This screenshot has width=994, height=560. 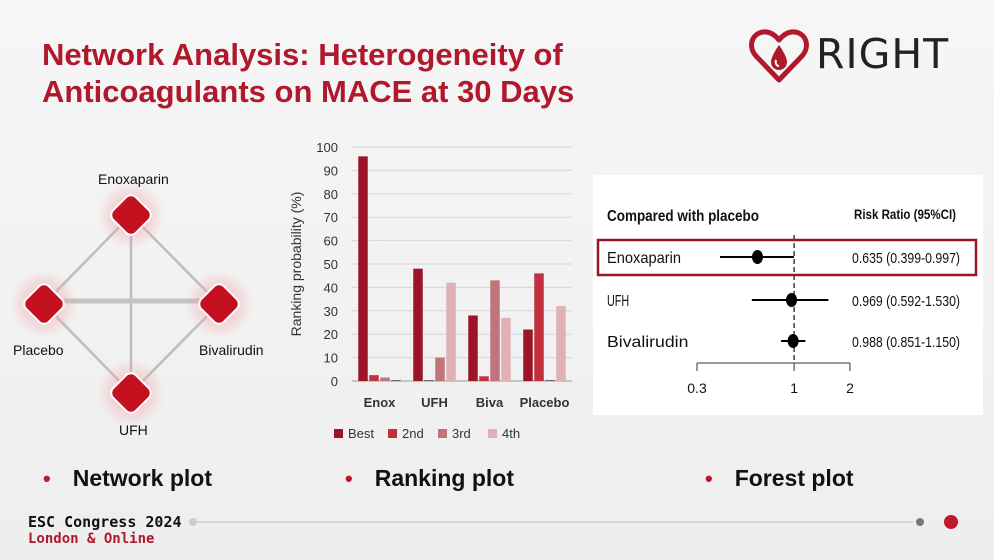 What do you see at coordinates (219, 304) in the screenshot?
I see `node-bivalirudin` at bounding box center [219, 304].